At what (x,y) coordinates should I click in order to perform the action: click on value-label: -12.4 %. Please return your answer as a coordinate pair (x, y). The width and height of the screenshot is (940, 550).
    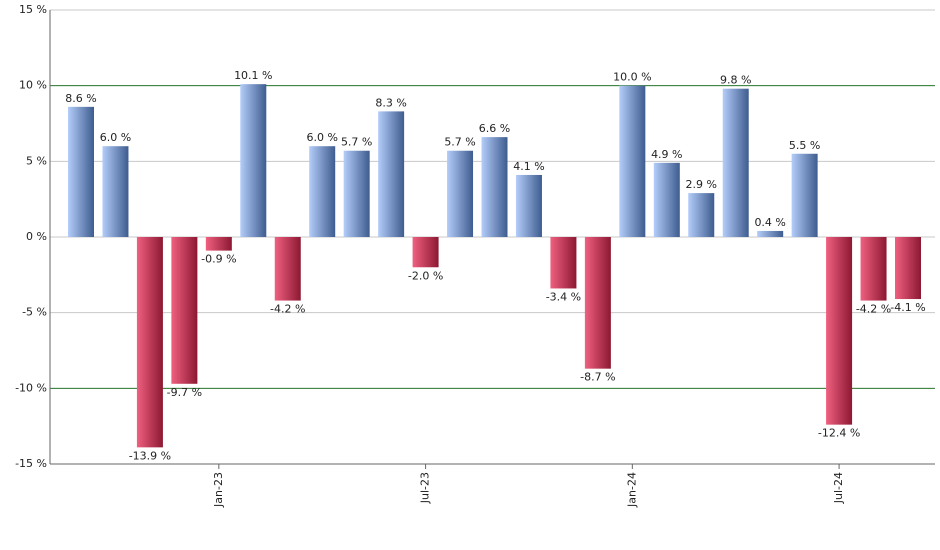
    Looking at the image, I should click on (839, 433).